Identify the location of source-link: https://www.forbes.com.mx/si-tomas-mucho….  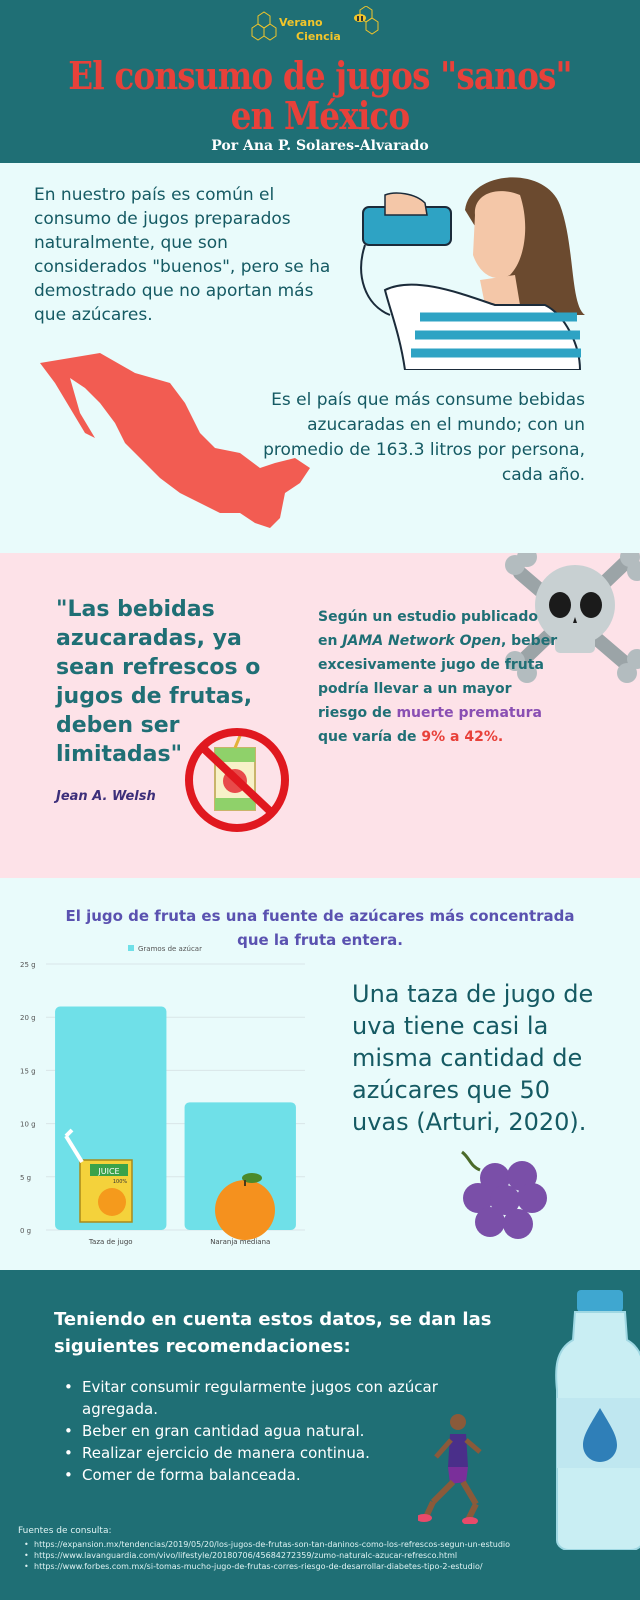
(287, 1566).